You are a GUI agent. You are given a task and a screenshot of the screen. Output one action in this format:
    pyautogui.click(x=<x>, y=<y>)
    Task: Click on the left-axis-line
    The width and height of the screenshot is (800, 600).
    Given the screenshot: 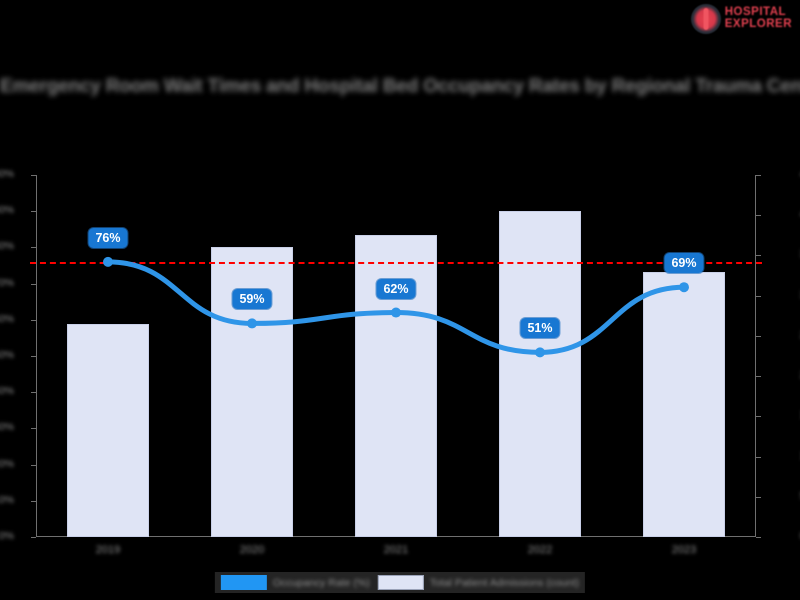 What is the action you would take?
    pyautogui.click(x=36, y=356)
    